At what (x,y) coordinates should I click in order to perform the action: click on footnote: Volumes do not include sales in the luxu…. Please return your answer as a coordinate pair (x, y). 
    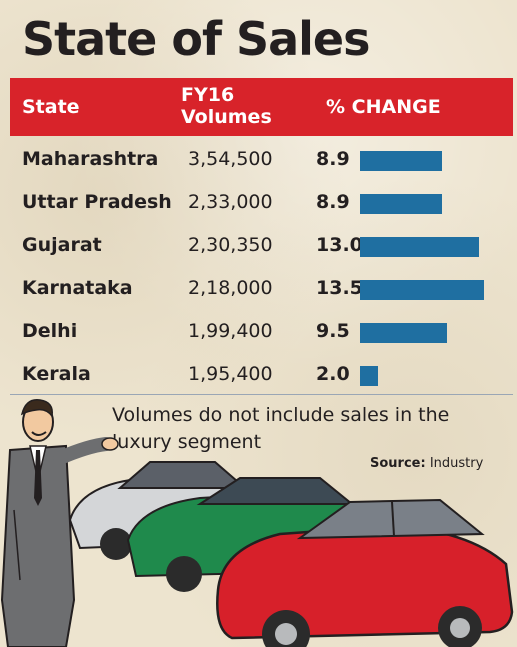
    Looking at the image, I should click on (281, 428).